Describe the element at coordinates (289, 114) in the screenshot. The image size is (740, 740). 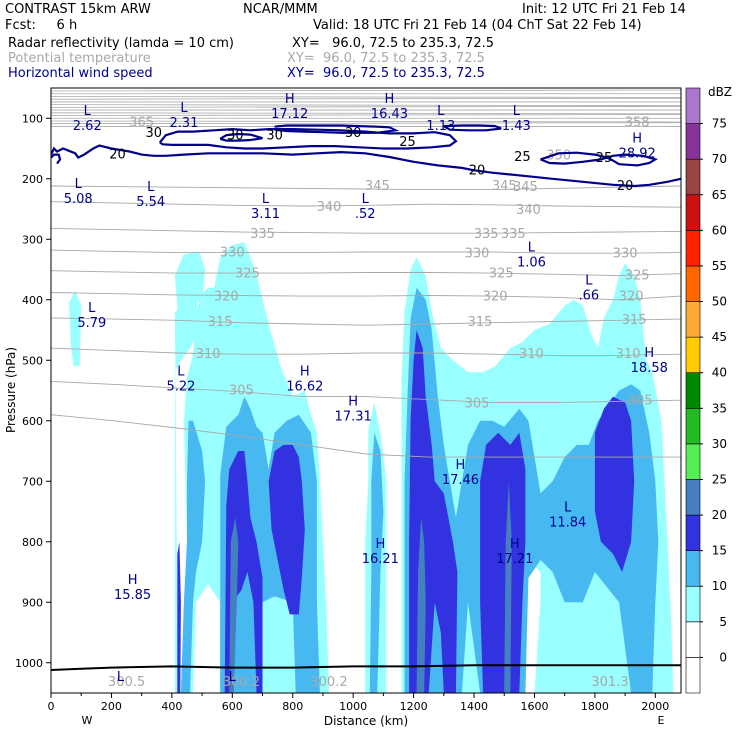
I see `extremum-value: 17.12` at that location.